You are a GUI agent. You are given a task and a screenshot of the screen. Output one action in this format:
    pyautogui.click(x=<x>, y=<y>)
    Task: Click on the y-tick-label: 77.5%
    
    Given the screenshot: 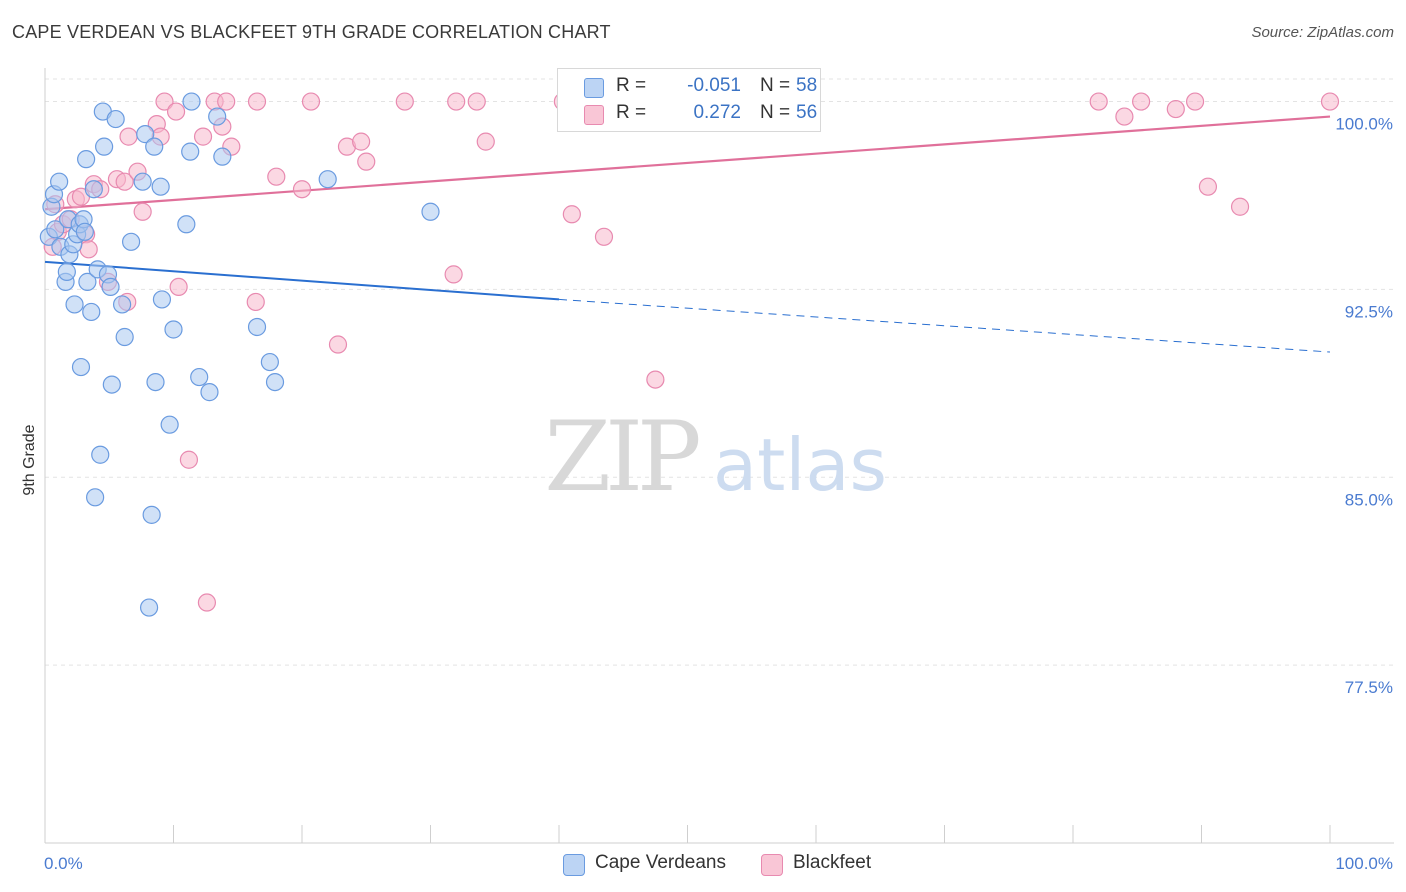 What is the action you would take?
    pyautogui.click(x=1369, y=687)
    